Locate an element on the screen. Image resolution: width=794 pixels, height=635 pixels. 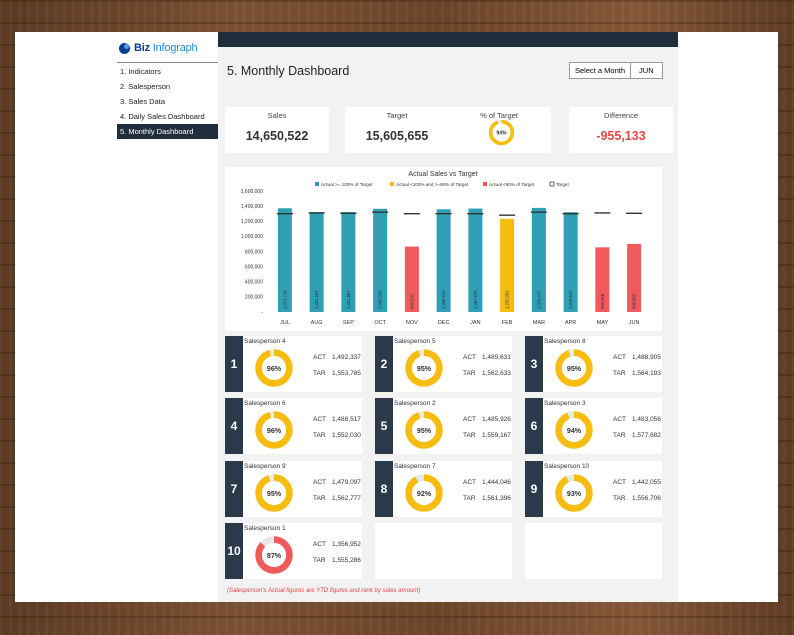
x-tick-label: OCT is located at coordinates (380, 323).